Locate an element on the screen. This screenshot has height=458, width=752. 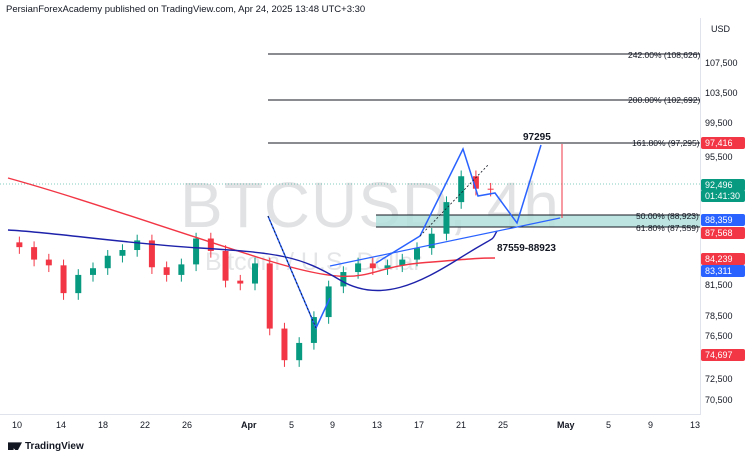
dashed-swing-line is located at coordinates (292, 272).